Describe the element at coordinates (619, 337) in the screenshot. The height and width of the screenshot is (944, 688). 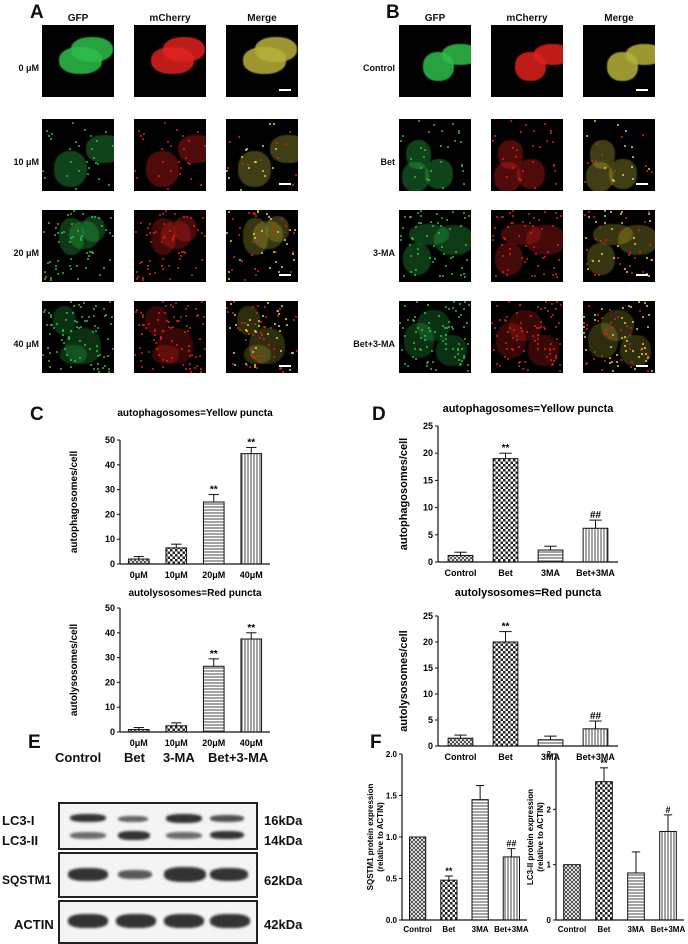
I see `b-image-3-merge` at that location.